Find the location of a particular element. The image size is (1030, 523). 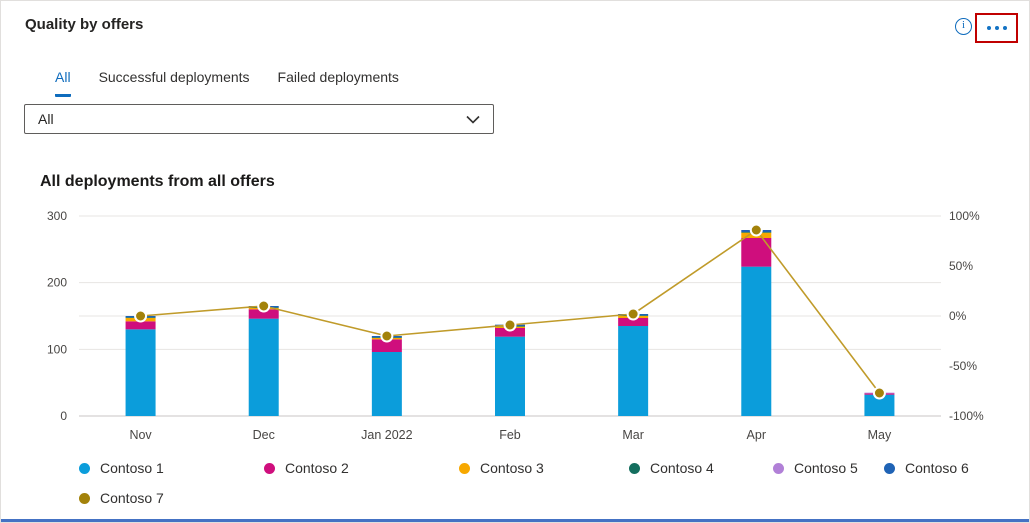

legend-label: Contoso 1 is located at coordinates (132, 468).